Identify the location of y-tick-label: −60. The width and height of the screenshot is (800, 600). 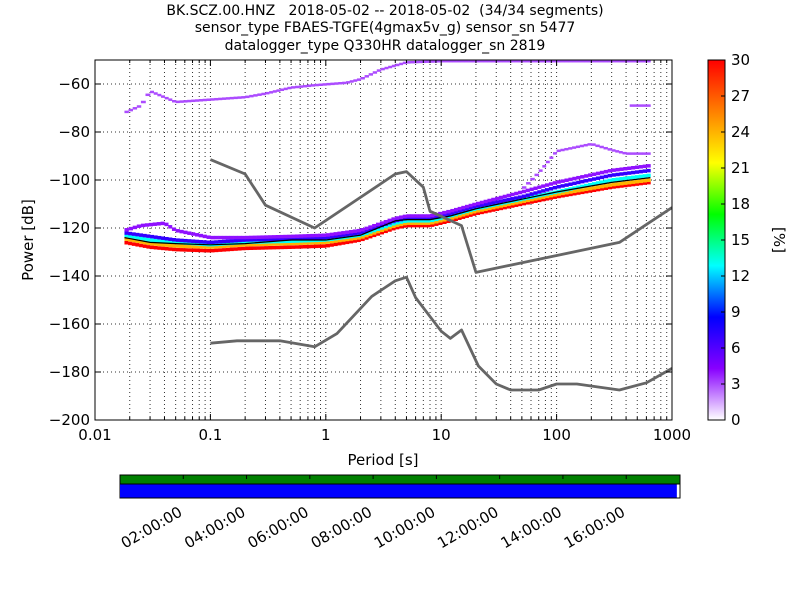
(74, 84).